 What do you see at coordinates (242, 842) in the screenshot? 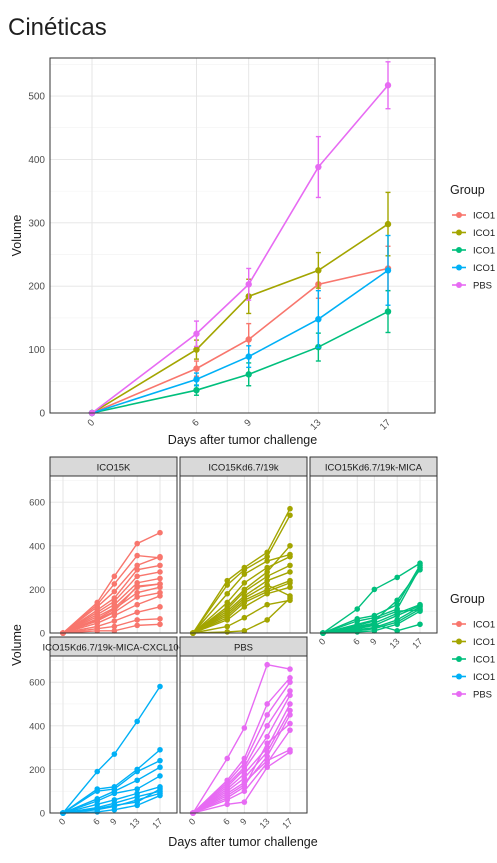
I see `x-axis-title: Days after tumor challenge` at bounding box center [242, 842].